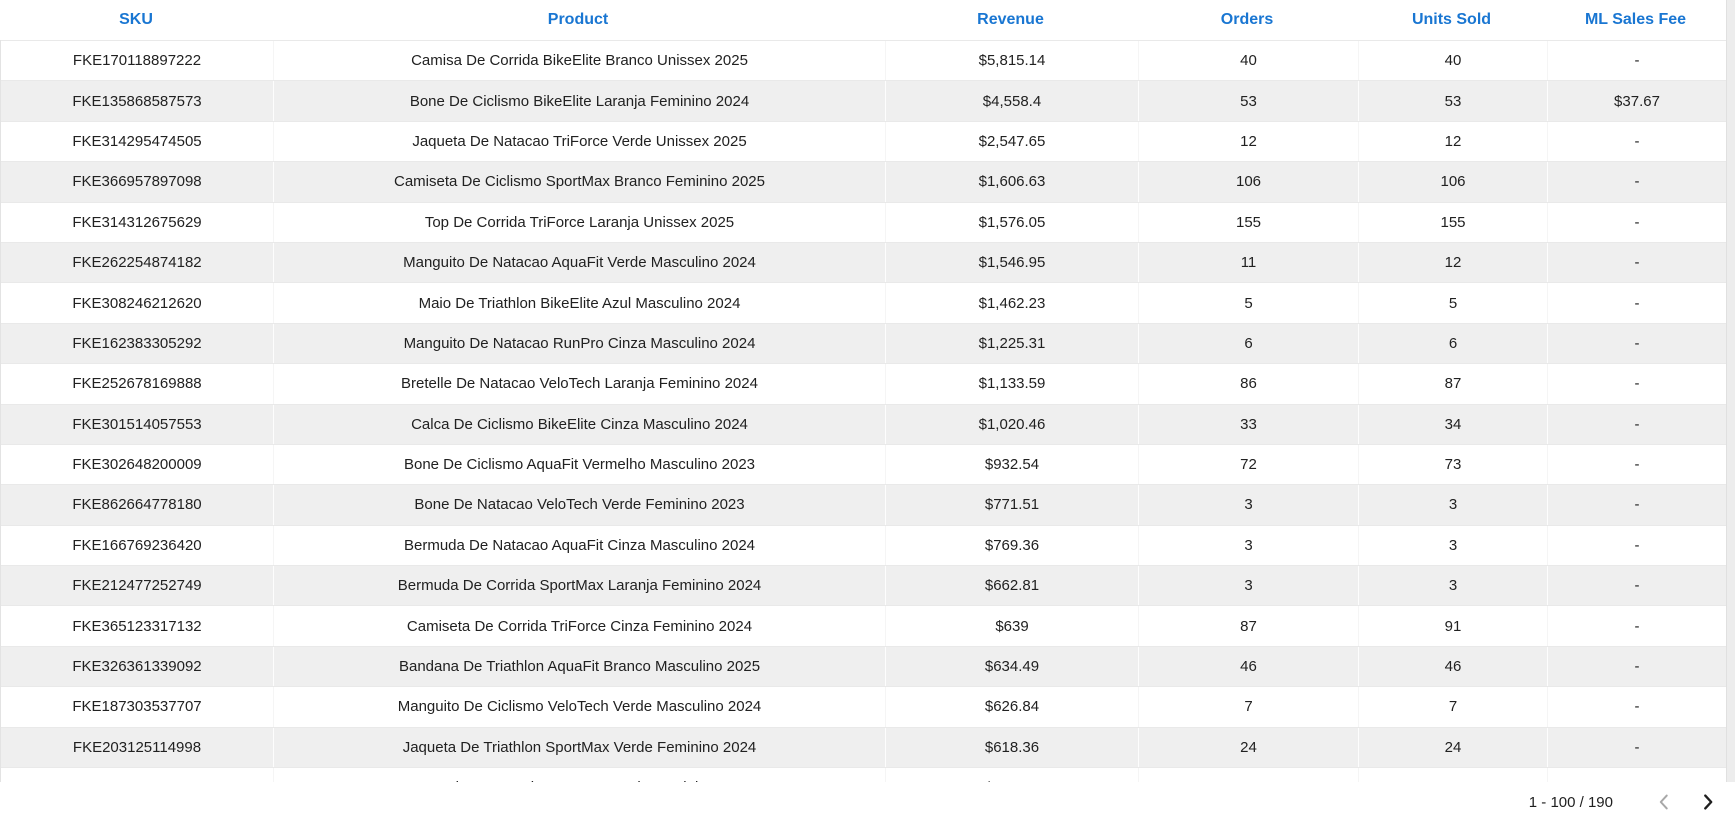 The width and height of the screenshot is (1735, 822). Describe the element at coordinates (1011, 101) in the screenshot. I see `cell-revenue: $4,558.4` at that location.